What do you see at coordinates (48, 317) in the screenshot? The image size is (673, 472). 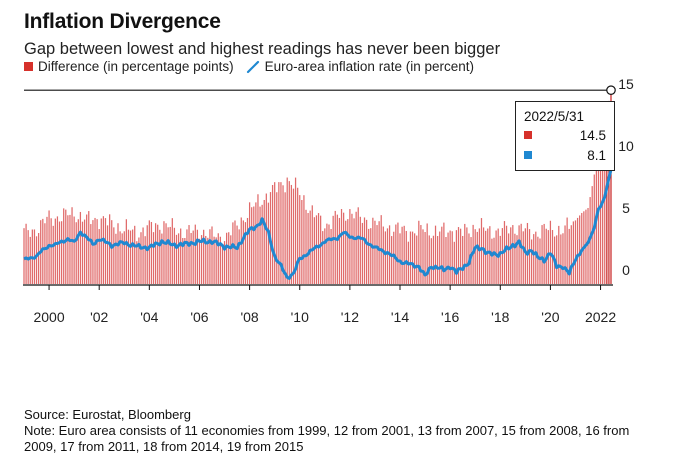 I see `x-tick-label: 2000` at bounding box center [48, 317].